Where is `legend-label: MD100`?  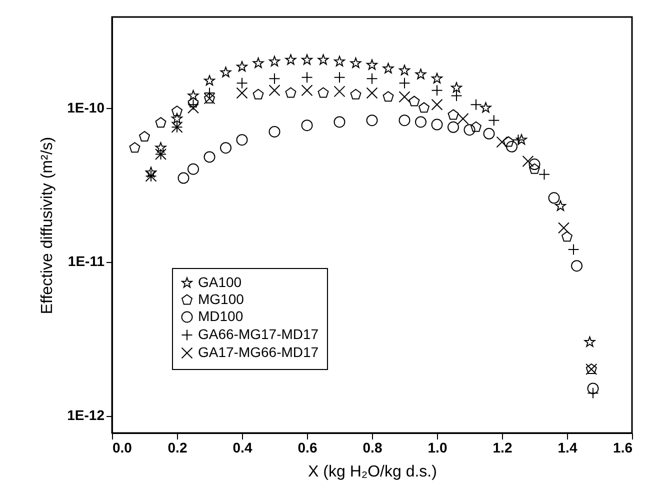
legend-label: MD100 is located at coordinates (221, 316).